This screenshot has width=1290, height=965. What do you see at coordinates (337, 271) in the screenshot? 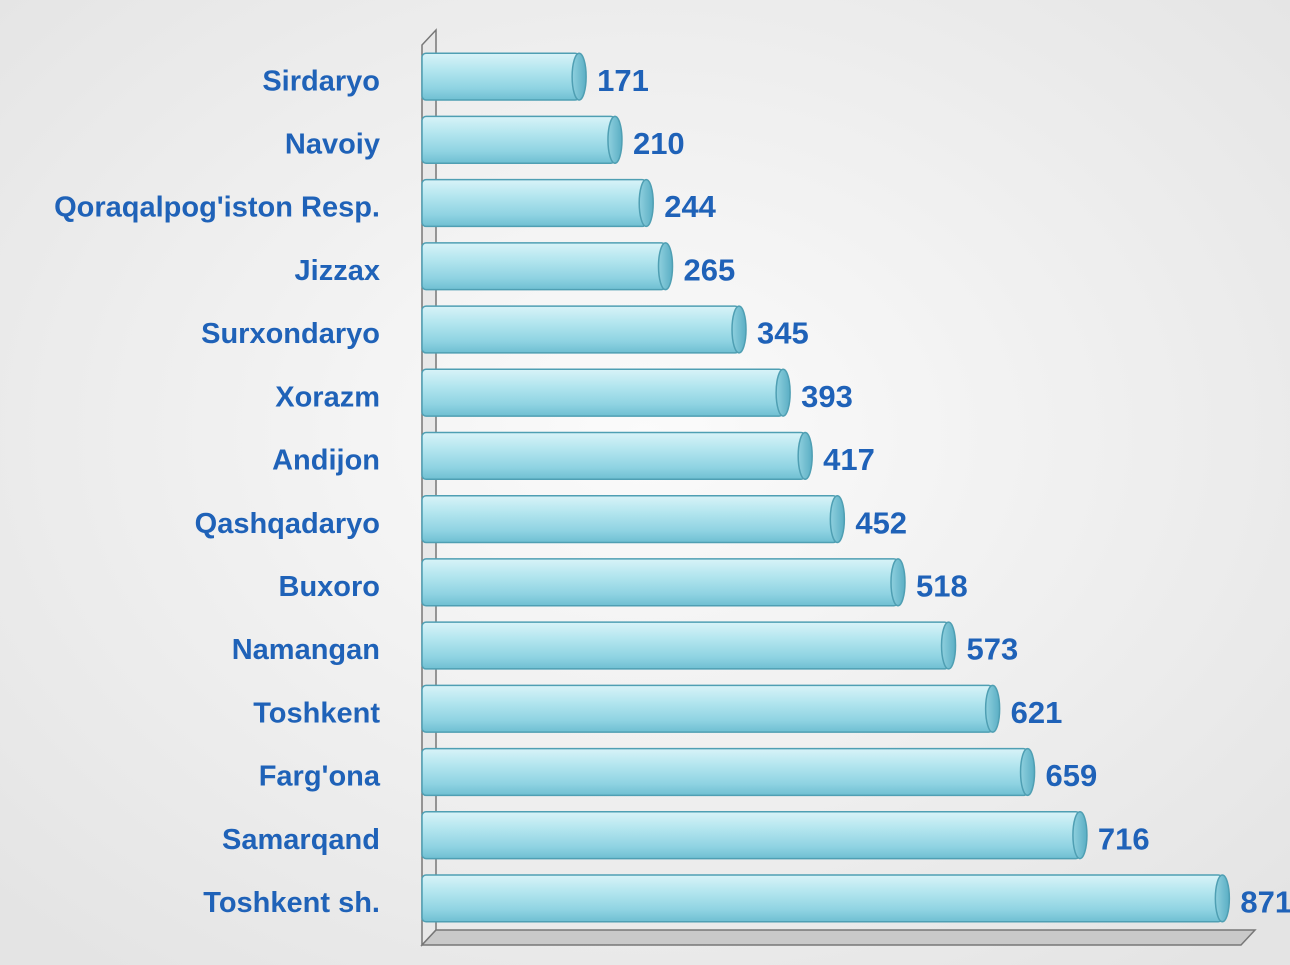
I see `category-label: Jizzax` at bounding box center [337, 271].